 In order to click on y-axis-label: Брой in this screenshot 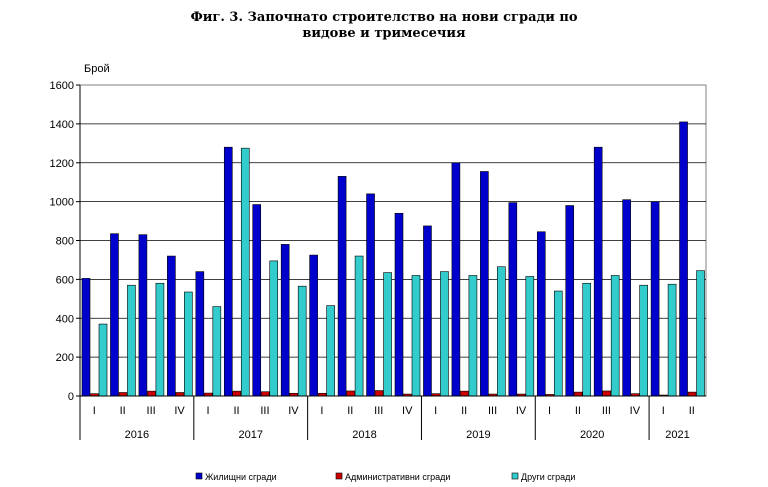, I will do `click(97, 69)`.